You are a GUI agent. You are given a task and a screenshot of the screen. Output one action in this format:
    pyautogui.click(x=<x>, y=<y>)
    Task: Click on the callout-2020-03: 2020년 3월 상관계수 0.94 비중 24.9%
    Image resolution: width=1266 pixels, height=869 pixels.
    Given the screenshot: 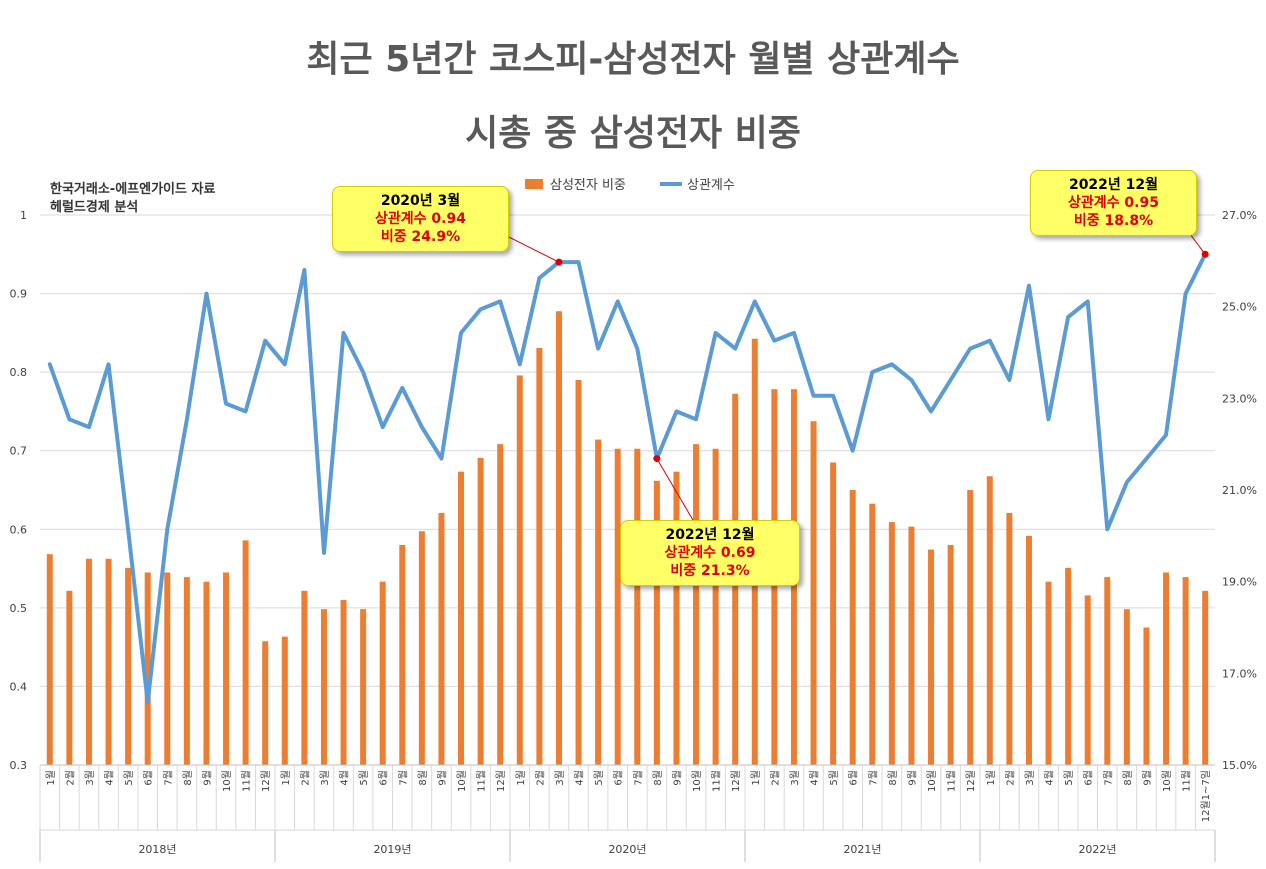 What is the action you would take?
    pyautogui.click(x=420, y=219)
    